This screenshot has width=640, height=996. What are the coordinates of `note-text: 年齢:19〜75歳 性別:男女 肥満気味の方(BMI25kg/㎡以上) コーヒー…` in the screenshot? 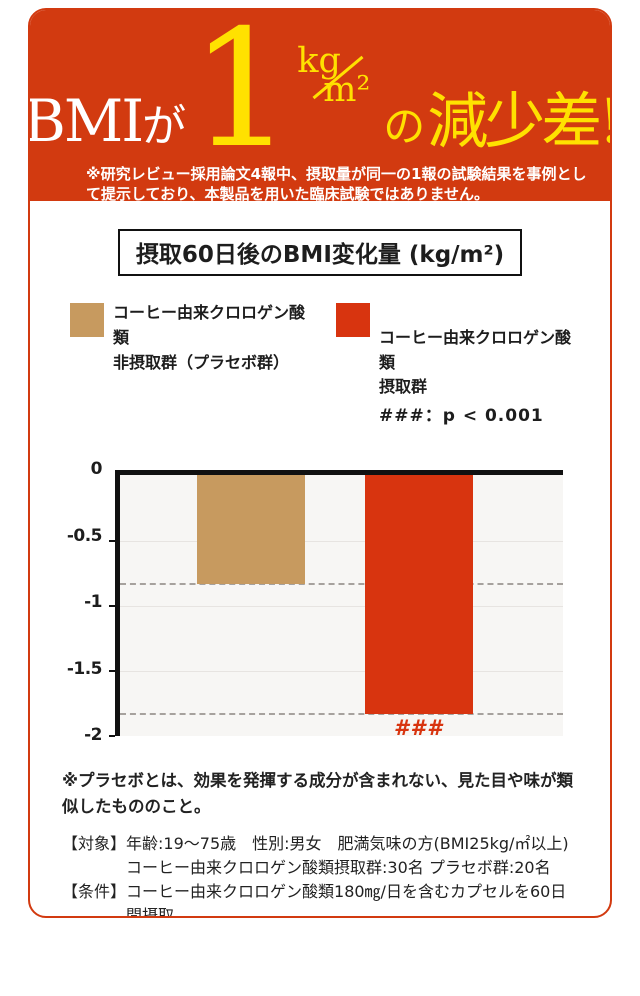 It's located at (347, 856).